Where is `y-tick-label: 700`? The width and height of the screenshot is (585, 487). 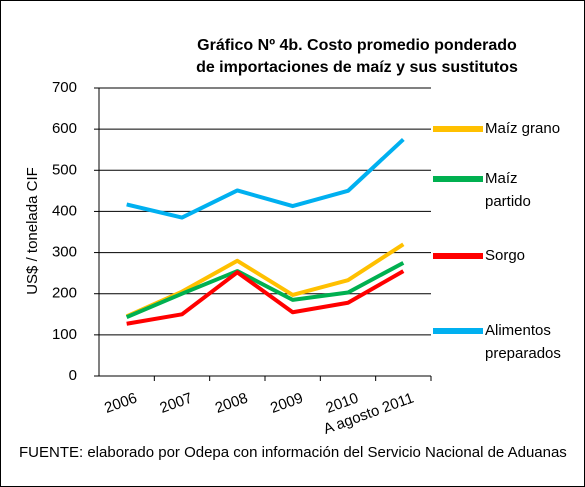
y-tick-label: 700 is located at coordinates (64, 87).